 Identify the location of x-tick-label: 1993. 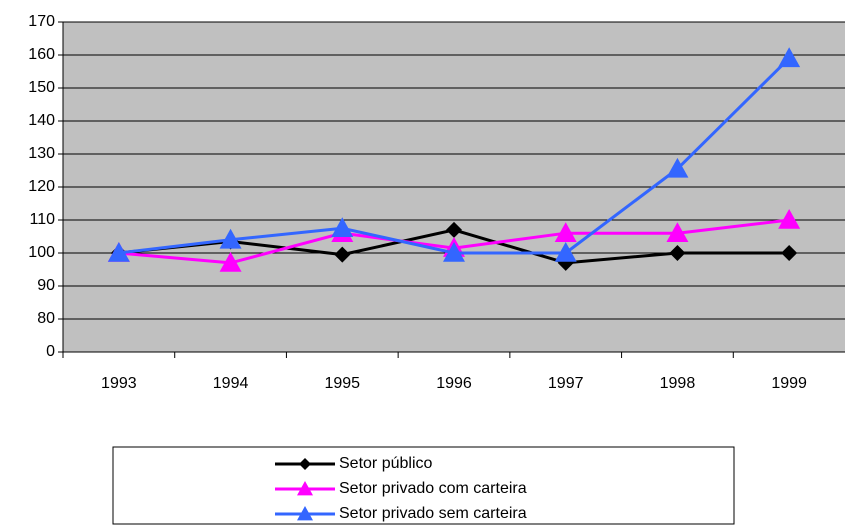
(119, 383).